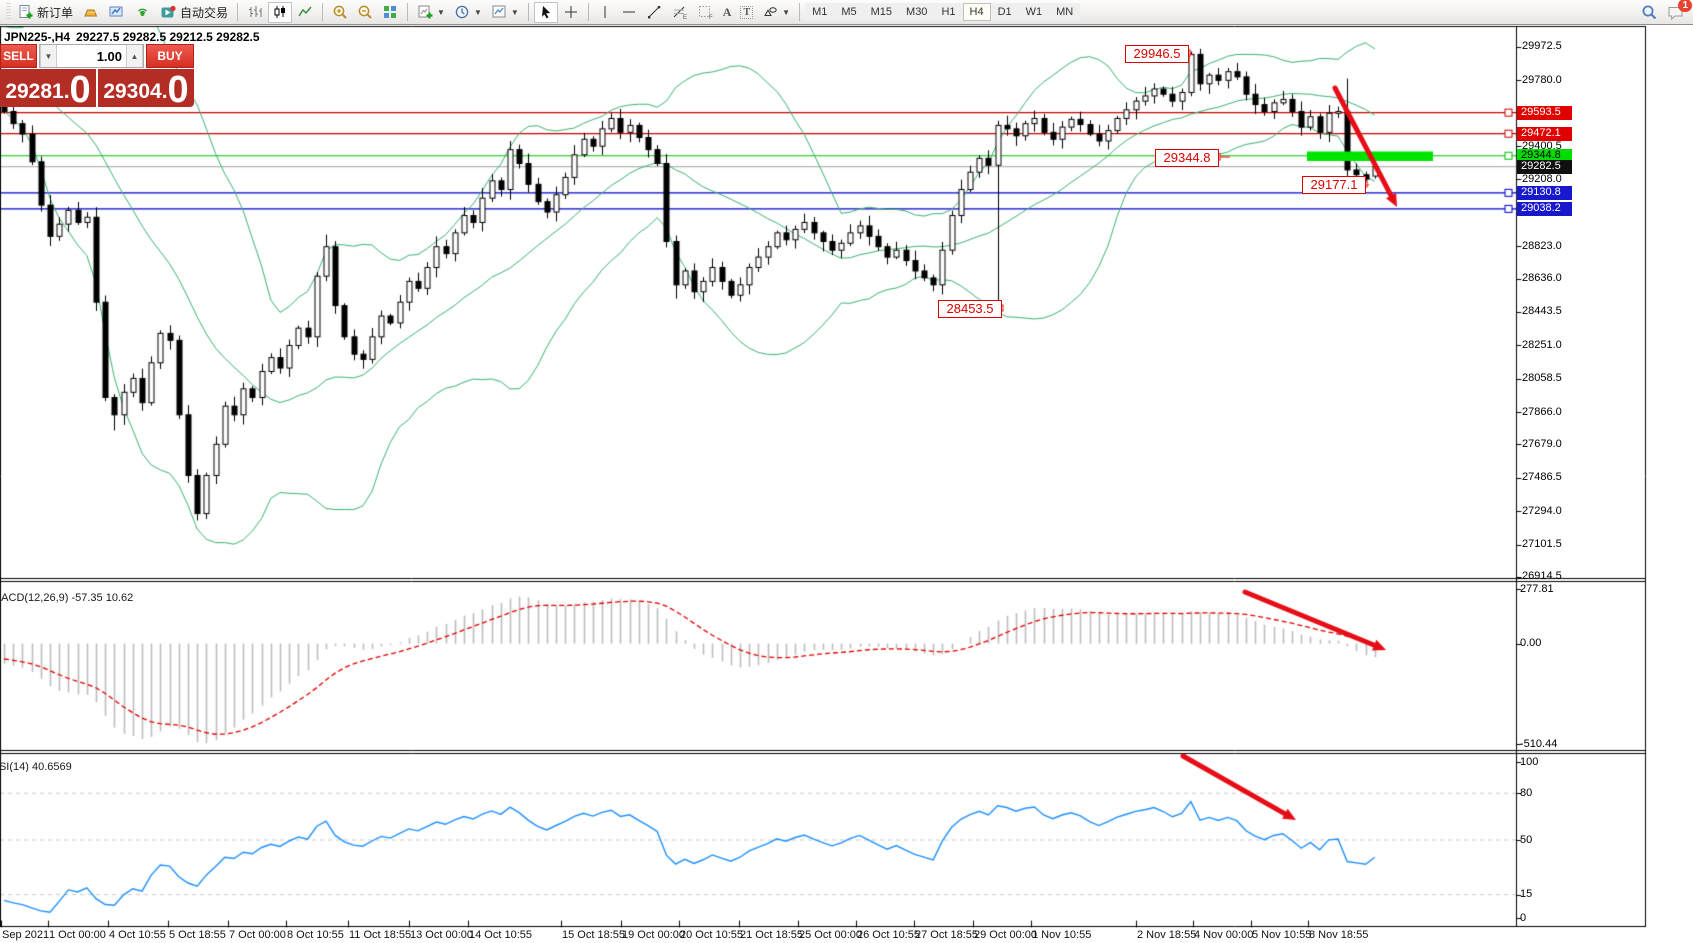 The width and height of the screenshot is (1693, 943). Describe the element at coordinates (820, 12) in the screenshot. I see `timeframe-button-m1: M1` at that location.